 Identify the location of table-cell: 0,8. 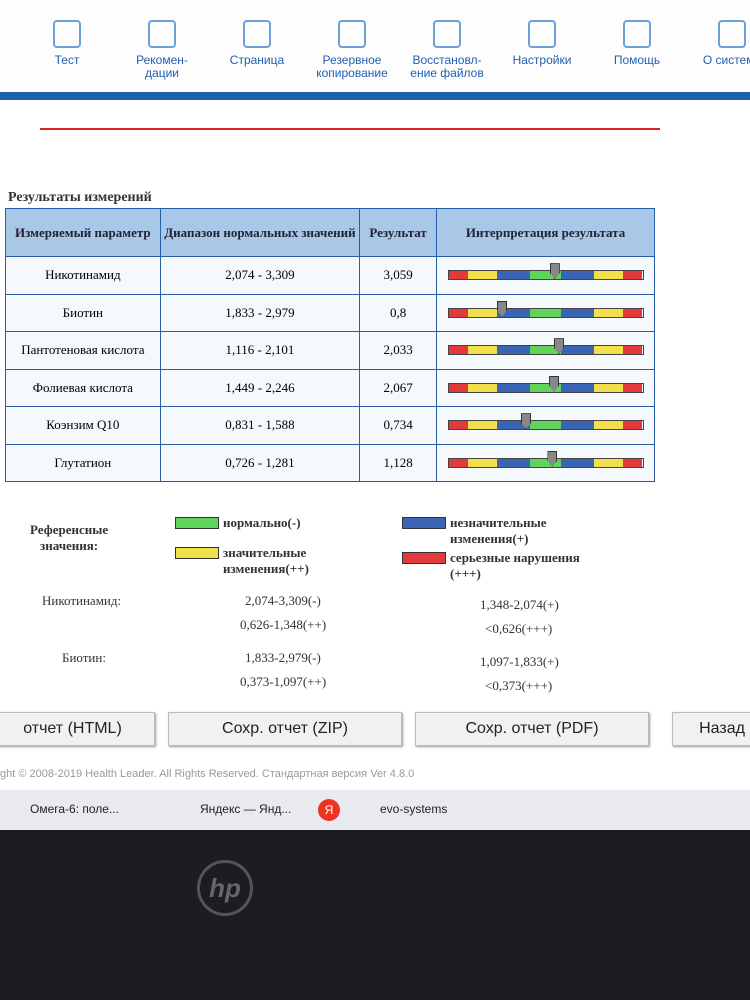
(398, 312).